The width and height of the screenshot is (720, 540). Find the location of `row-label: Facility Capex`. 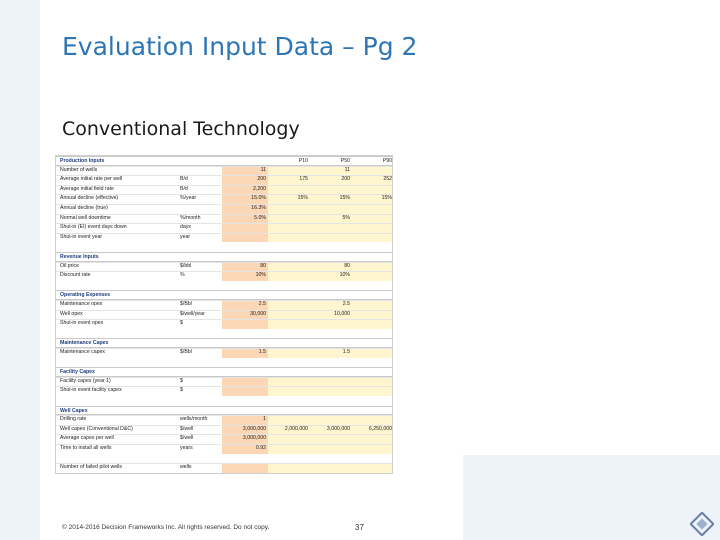

row-label: Facility Capex is located at coordinates (77, 372).